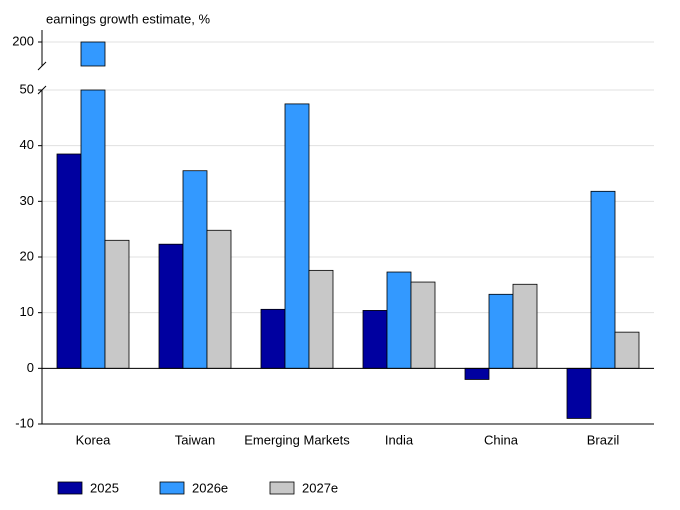 Image resolution: width=680 pixels, height=510 pixels. I want to click on y-tick-label: 200, so click(23, 40).